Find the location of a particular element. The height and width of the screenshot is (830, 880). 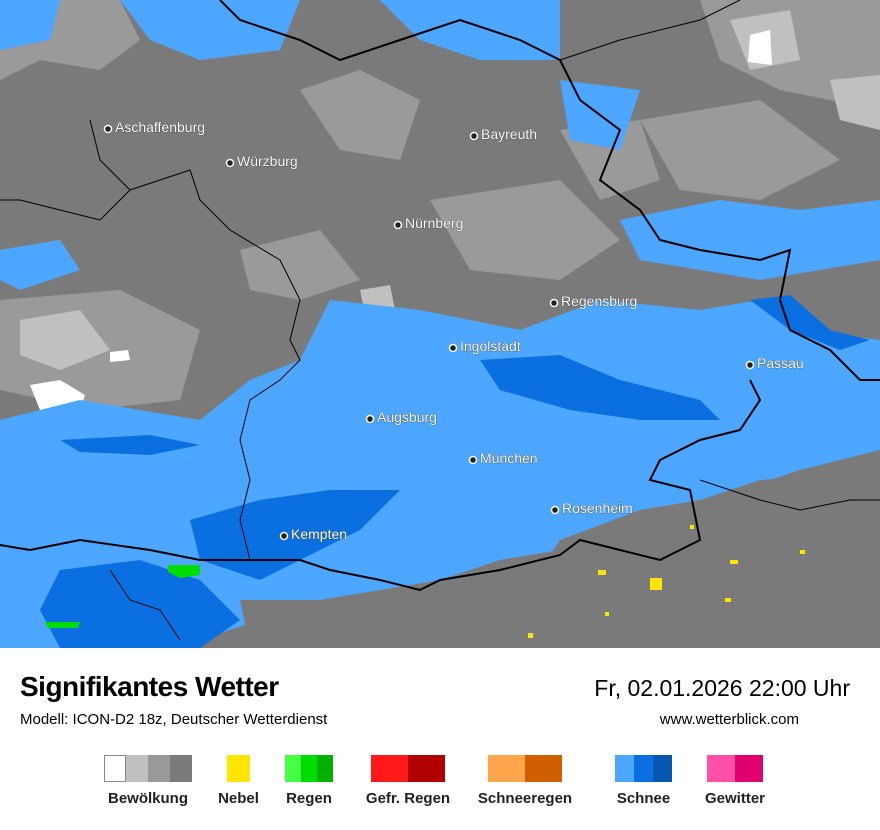

city-regensburg: Regensburg is located at coordinates (593, 301).